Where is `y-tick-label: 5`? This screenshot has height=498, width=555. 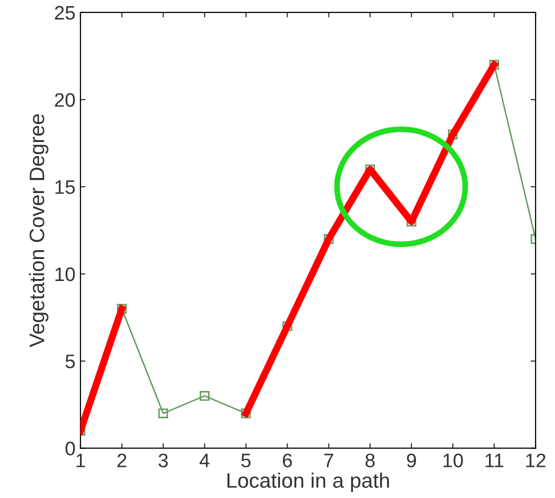 y-tick-label: 5 is located at coordinates (70, 361).